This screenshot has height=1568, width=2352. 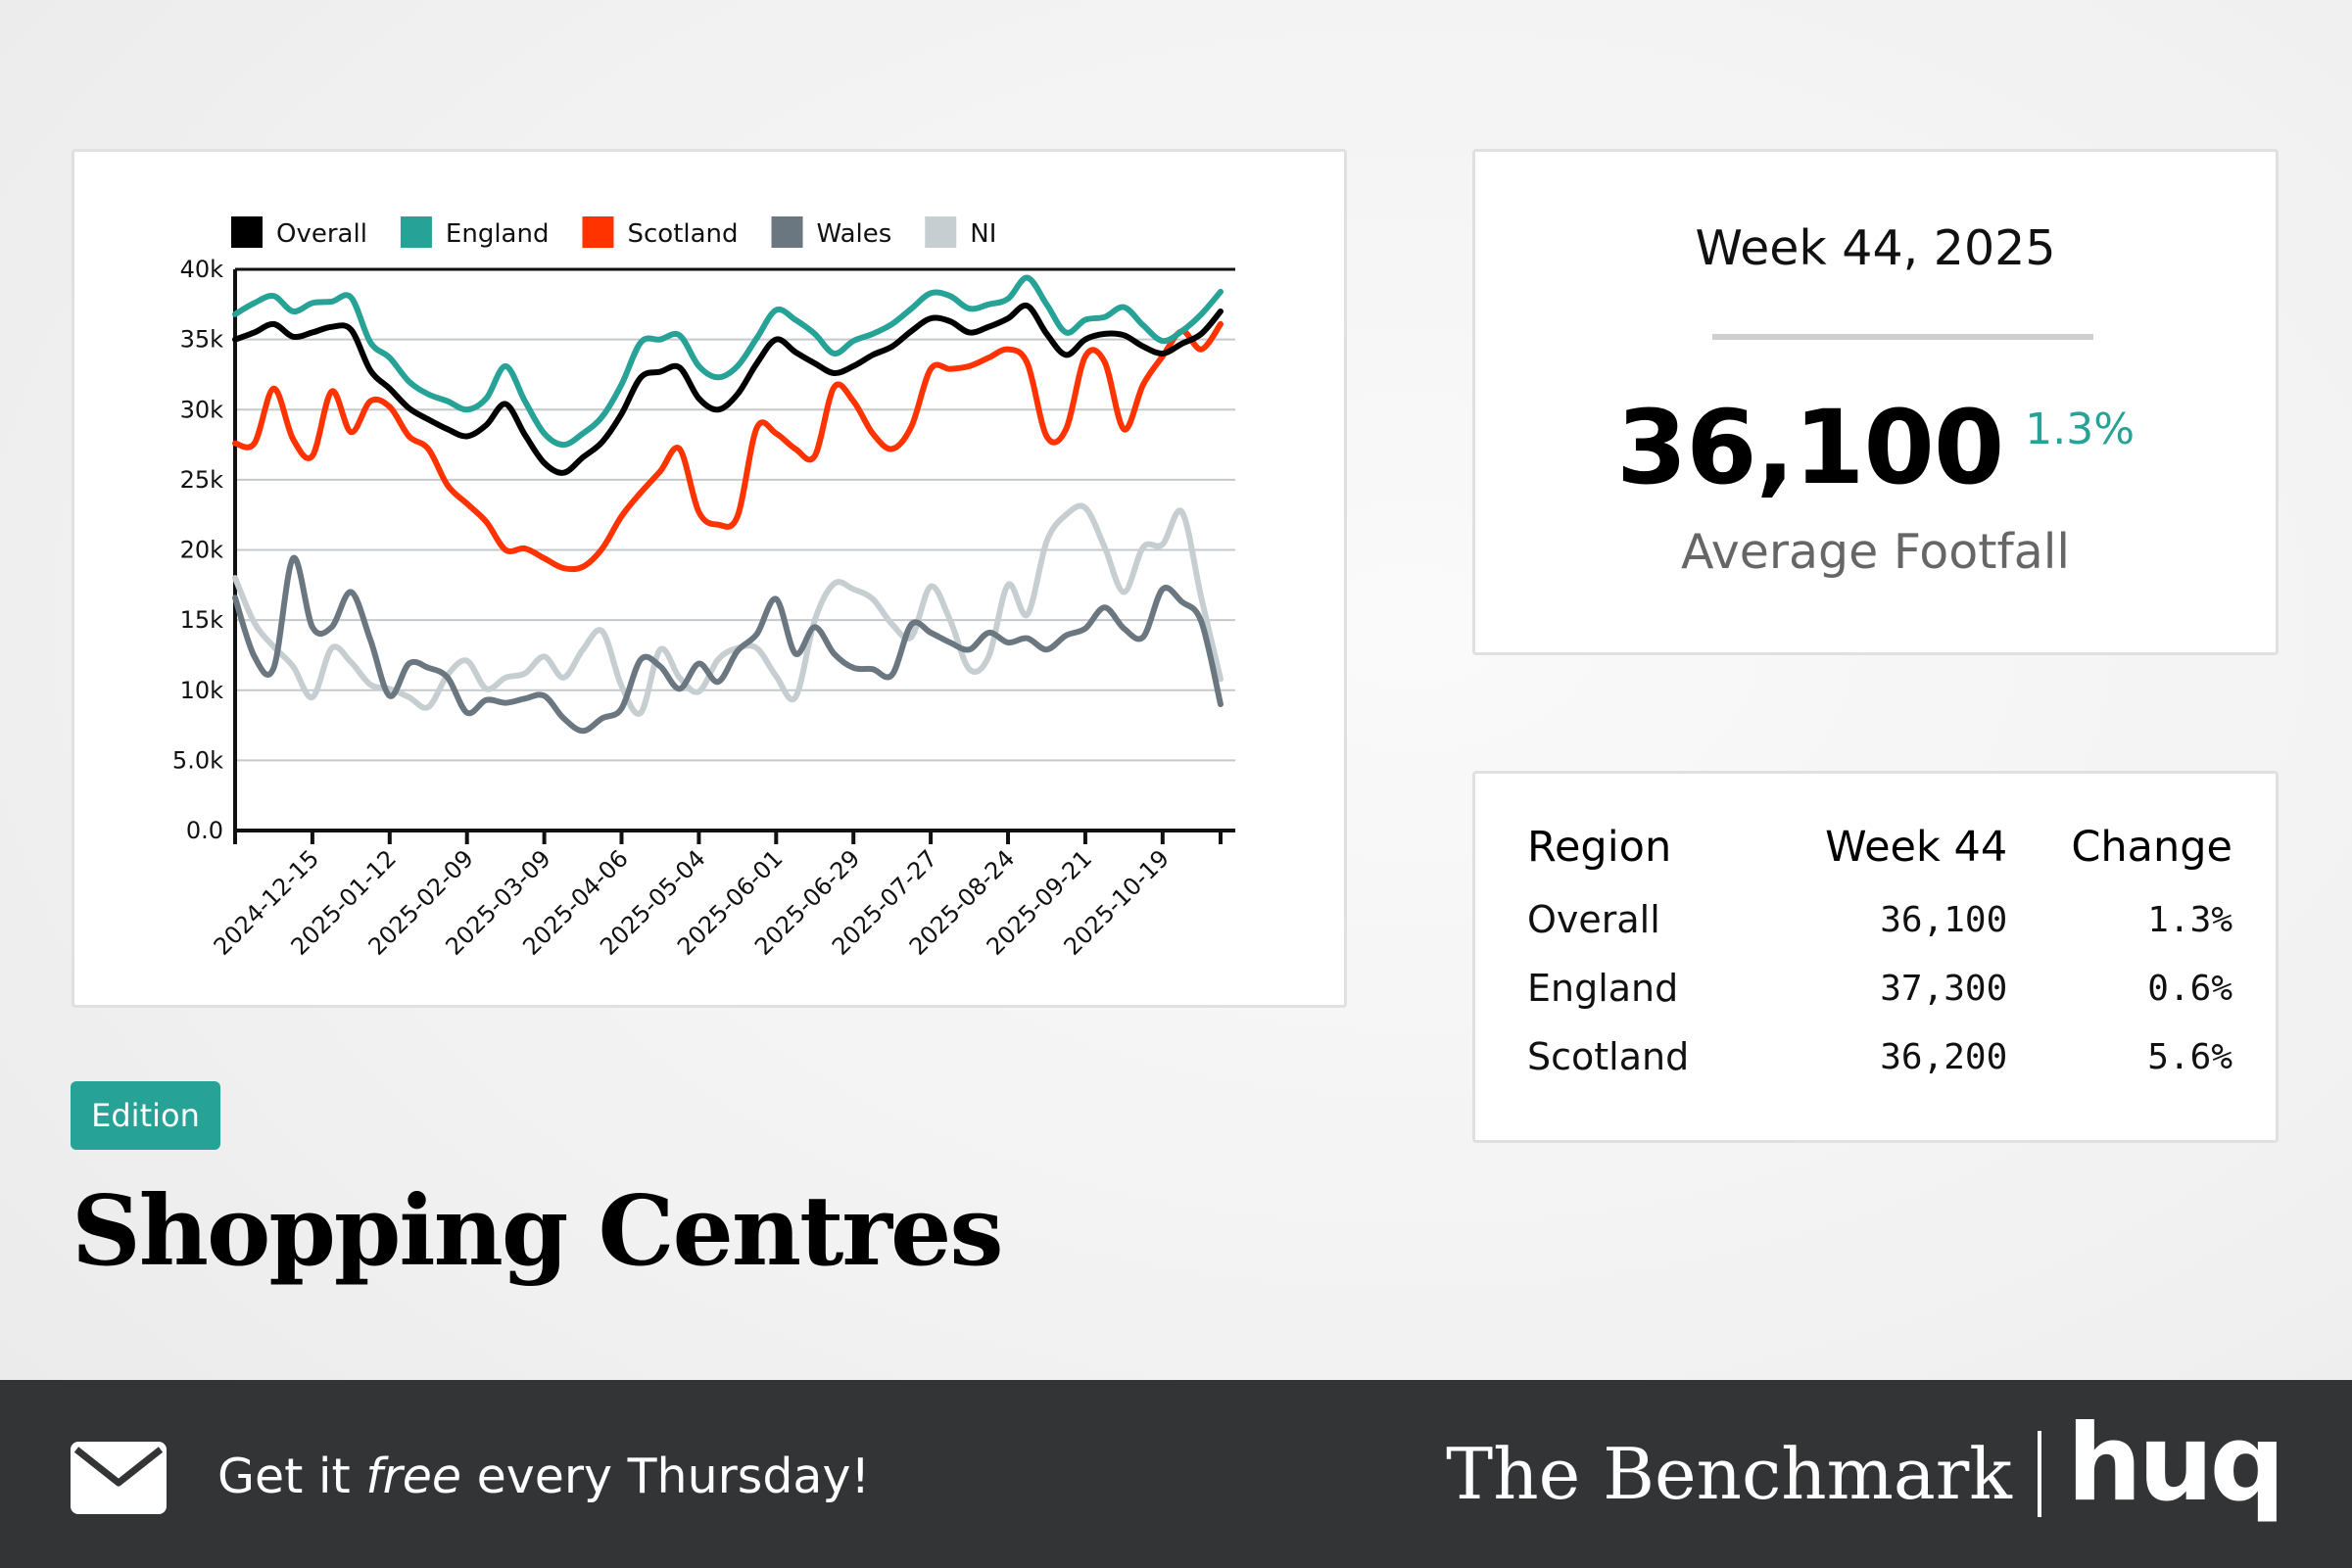 I want to click on change-value: 5.6%, so click(x=2189, y=1056).